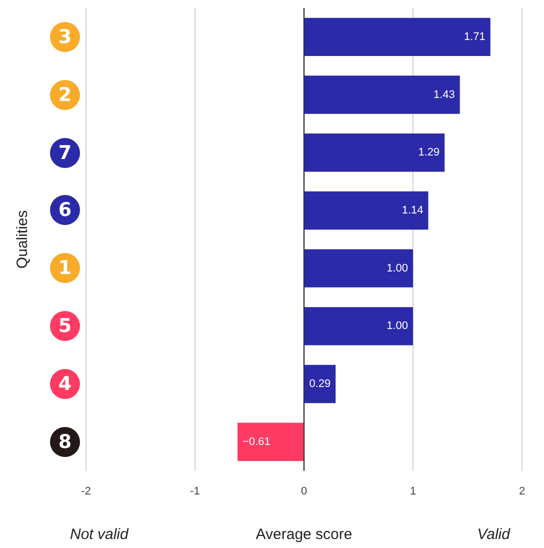 Image resolution: width=544 pixels, height=548 pixels. I want to click on y-tick-label: 7, so click(65, 153).